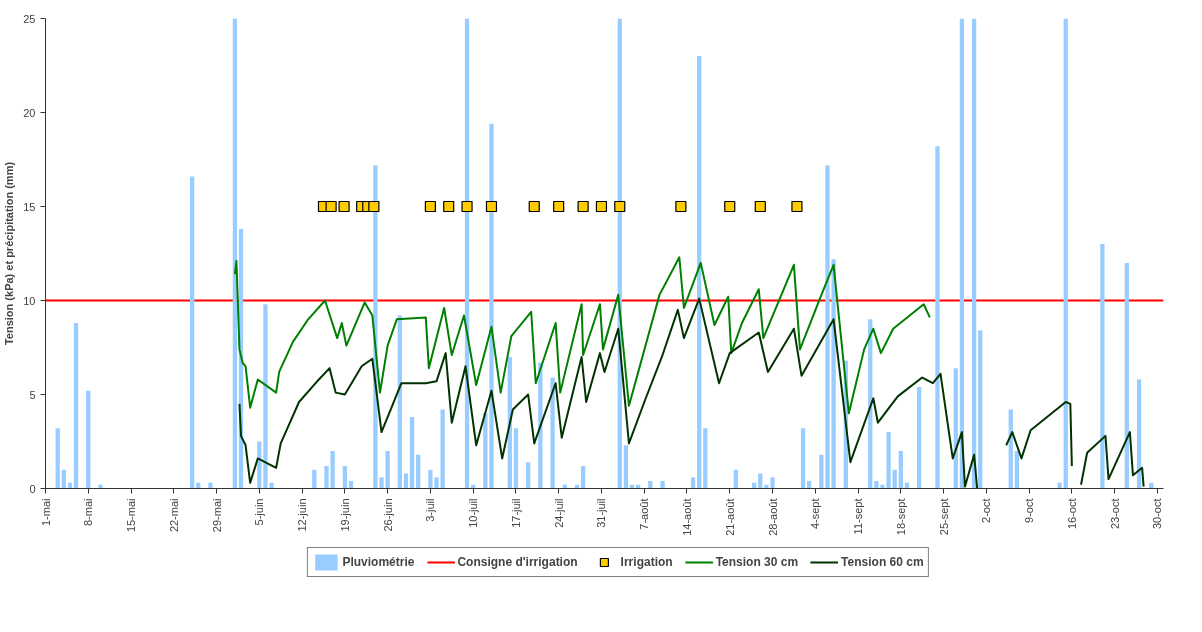  I want to click on x-tick-label: 14-août, so click(686, 517).